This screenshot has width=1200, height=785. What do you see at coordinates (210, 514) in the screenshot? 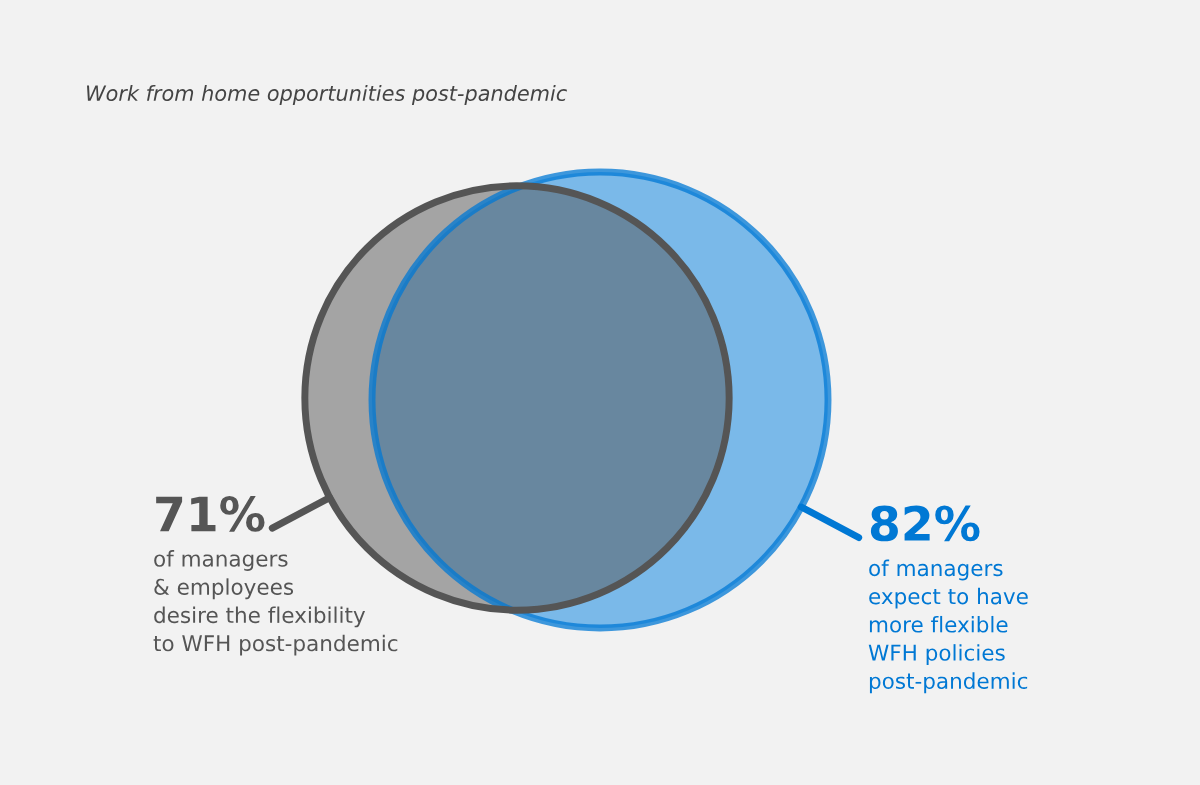
I see `data-label: 71%` at bounding box center [210, 514].